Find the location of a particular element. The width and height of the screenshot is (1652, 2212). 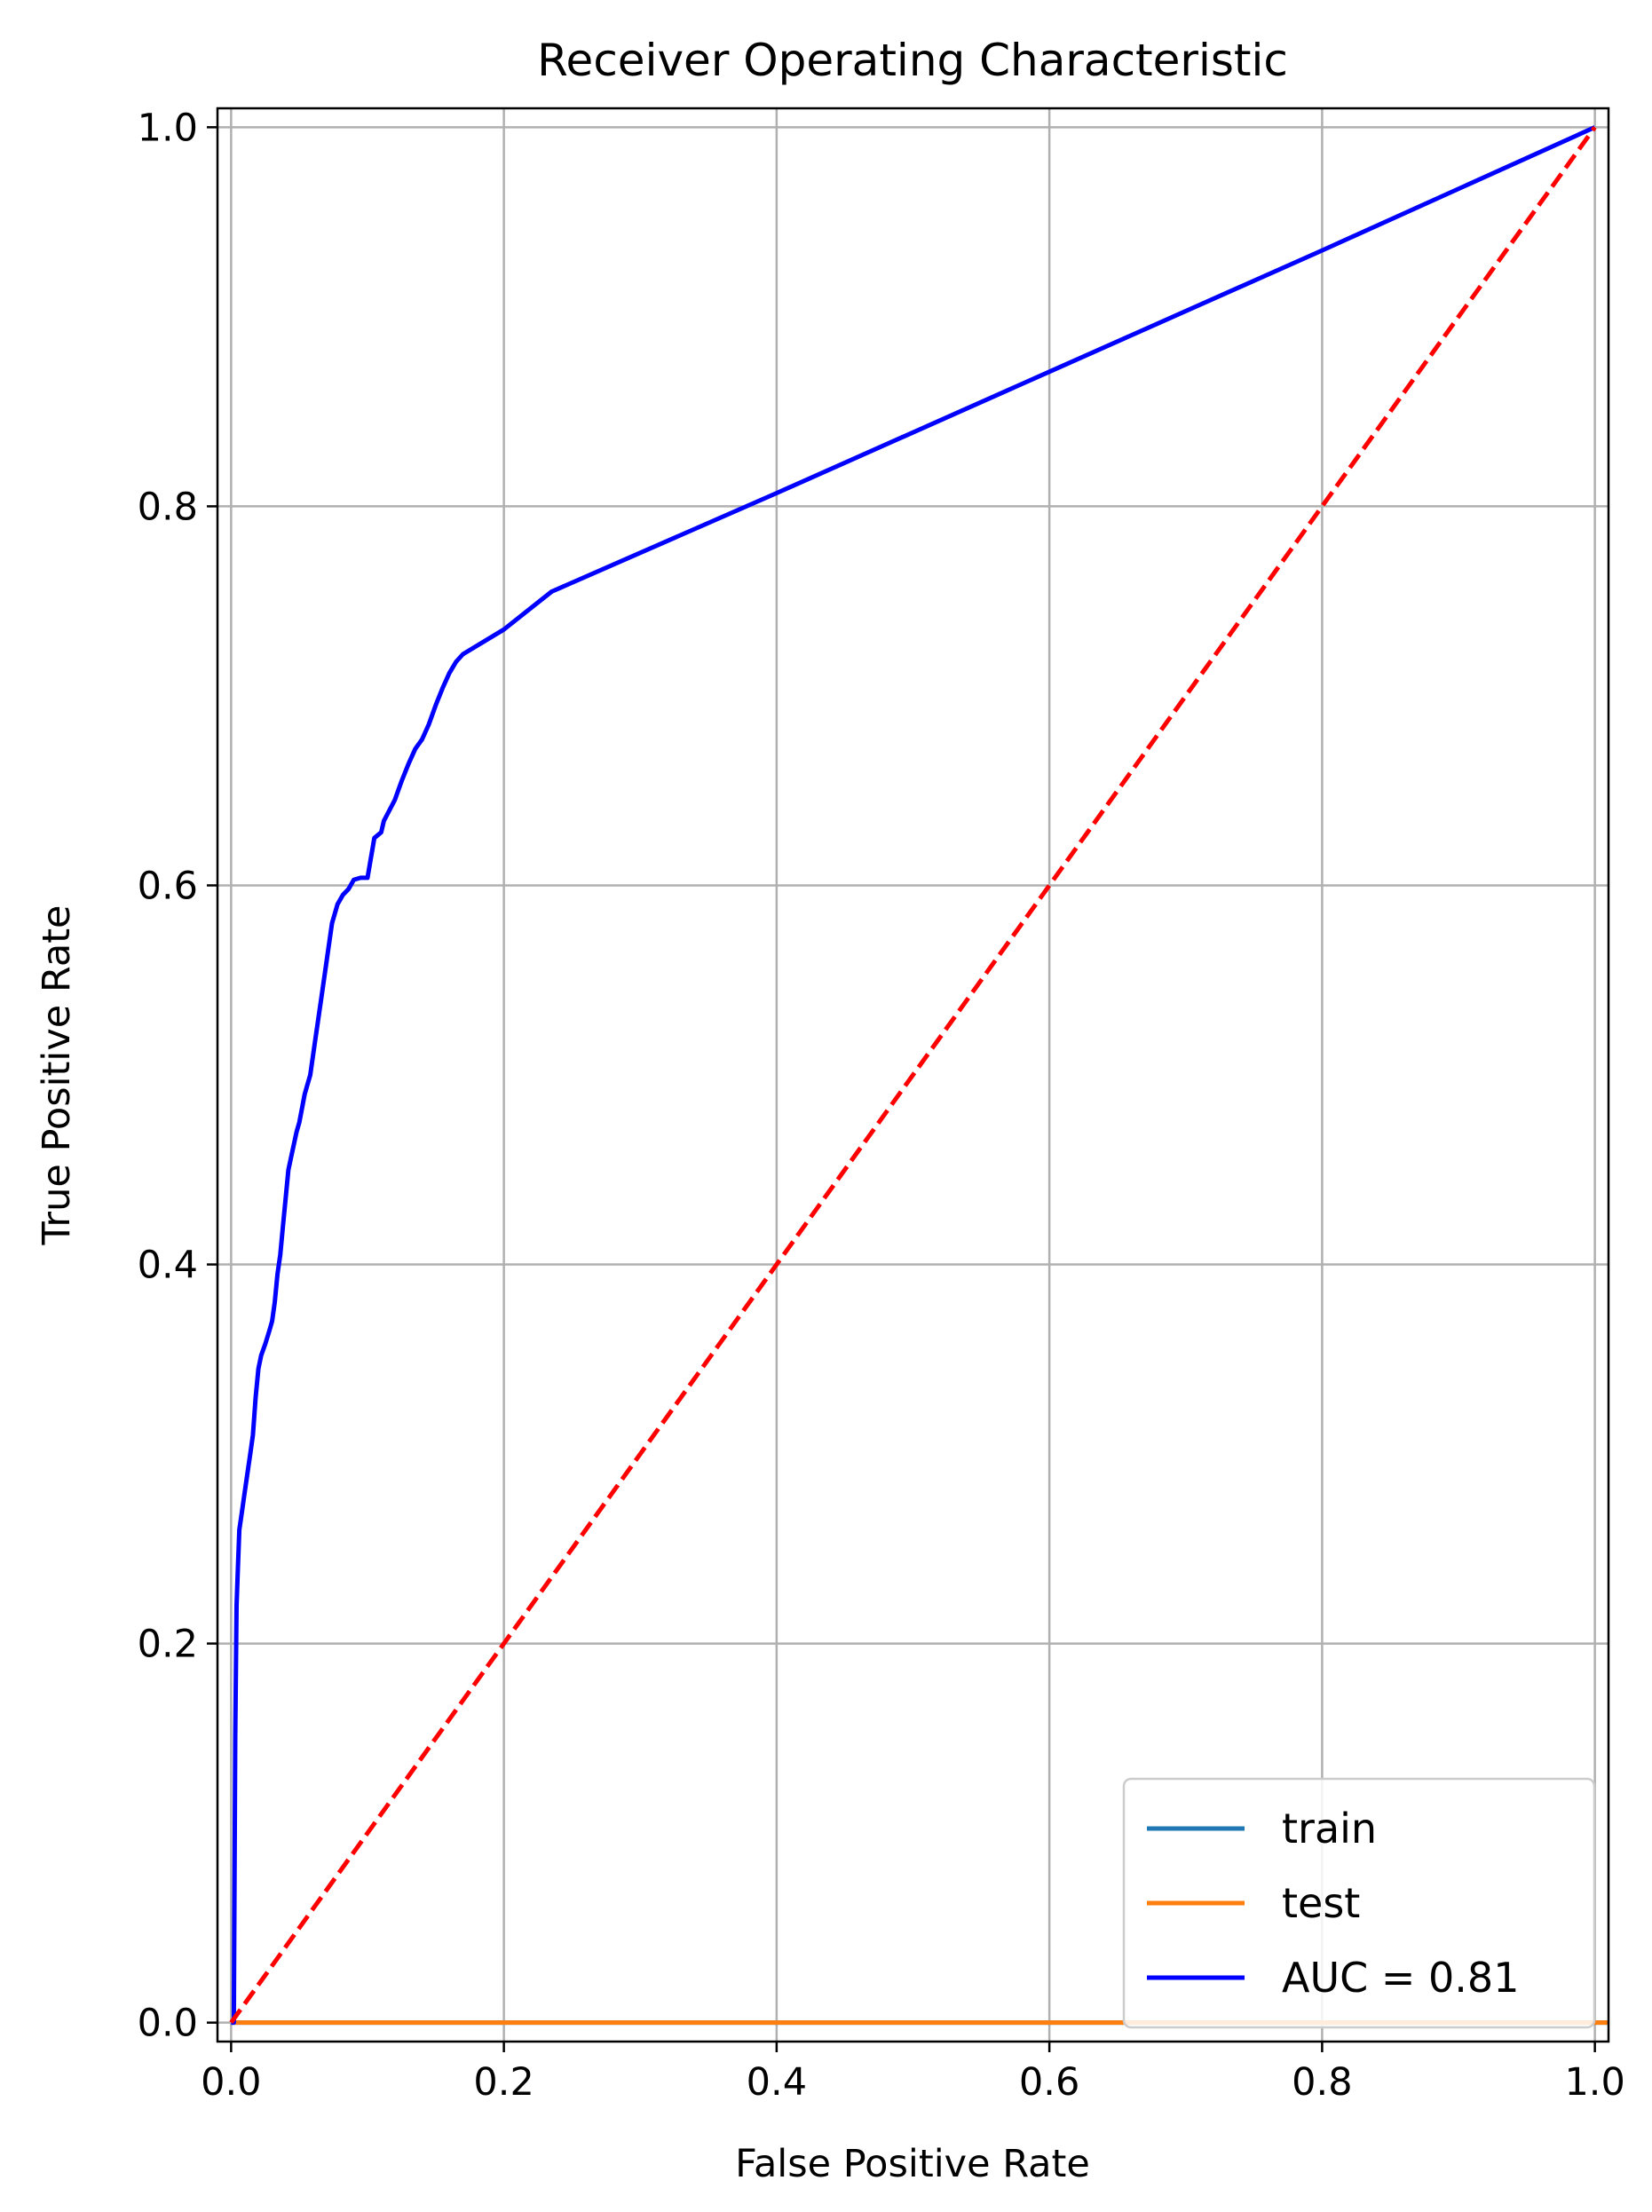

x-axis-label: False Positive Rate is located at coordinates (912, 2164).